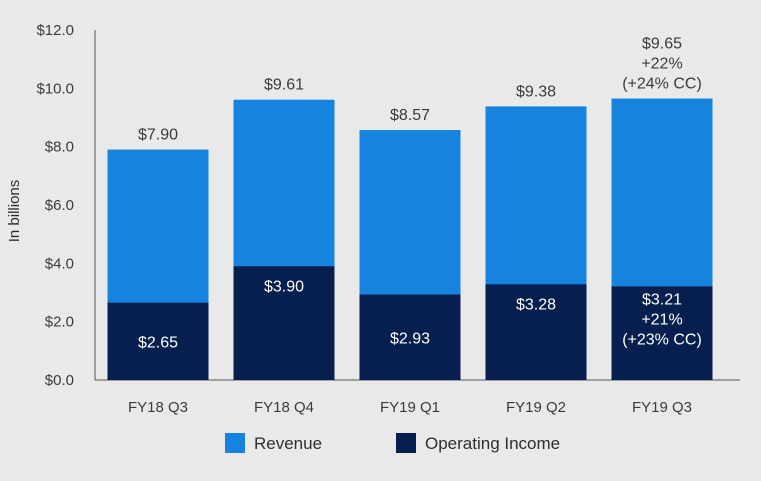  What do you see at coordinates (662, 299) in the screenshot?
I see `operating-income-value-label: $3.21` at bounding box center [662, 299].